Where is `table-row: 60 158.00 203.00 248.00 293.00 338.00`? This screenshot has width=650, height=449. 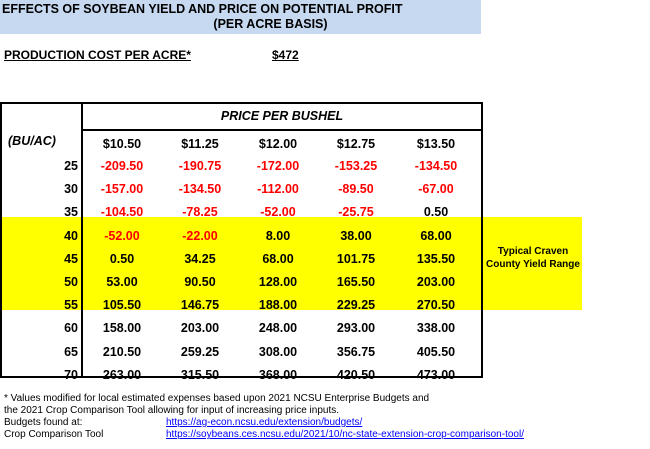
table-row: 60 158.00 203.00 248.00 293.00 338.00 is located at coordinates (243, 328).